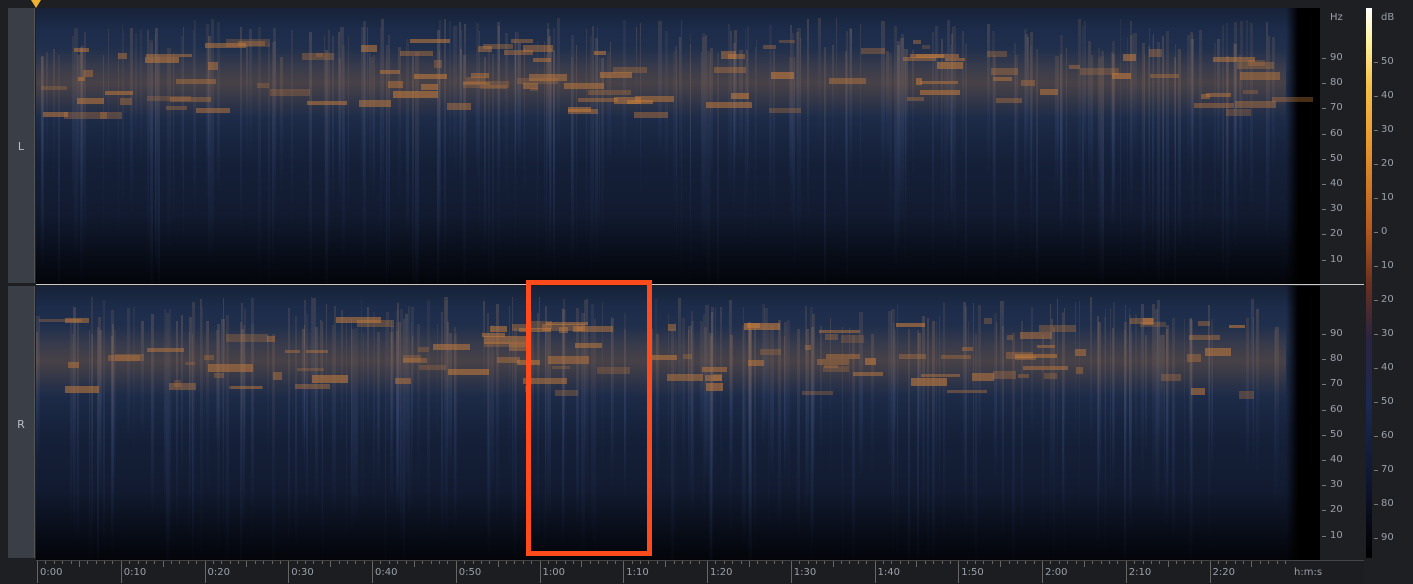 The height and width of the screenshot is (584, 1413). Describe the element at coordinates (36, 4) in the screenshot. I see `playhead-marker` at that location.